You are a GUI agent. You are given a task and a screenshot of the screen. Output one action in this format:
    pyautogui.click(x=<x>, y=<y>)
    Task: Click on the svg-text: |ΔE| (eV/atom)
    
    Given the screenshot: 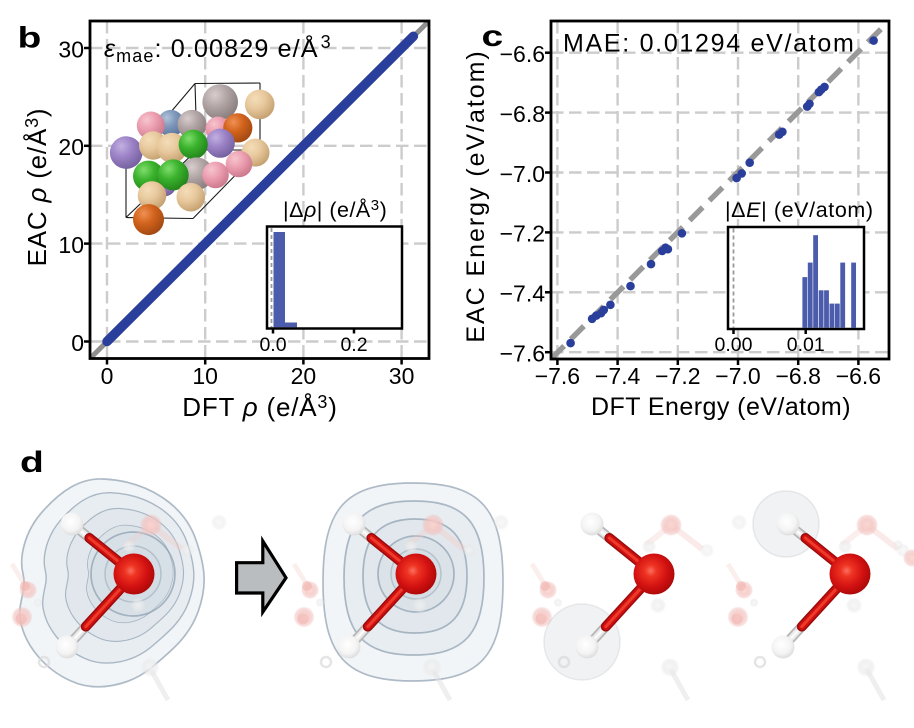 What is the action you would take?
    pyautogui.click(x=799, y=210)
    